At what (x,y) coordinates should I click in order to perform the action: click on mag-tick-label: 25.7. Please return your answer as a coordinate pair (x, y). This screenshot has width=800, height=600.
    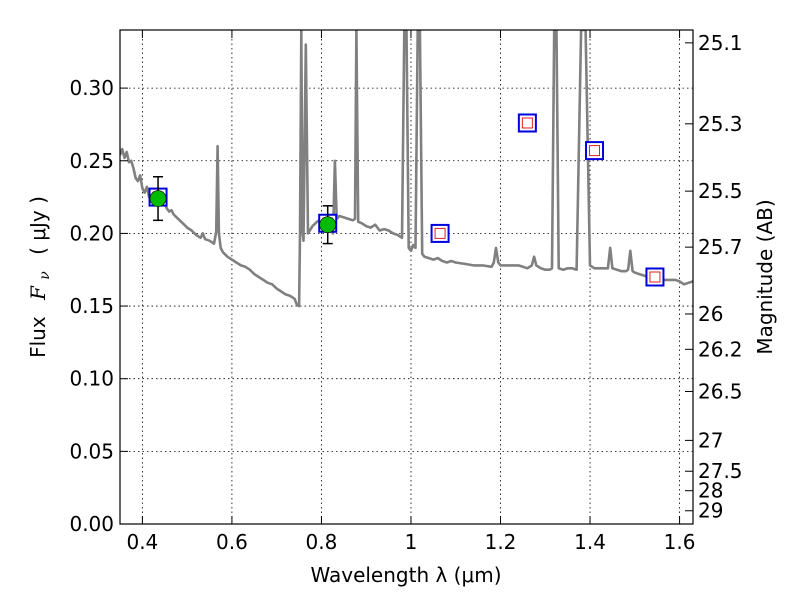
    Looking at the image, I should click on (720, 247).